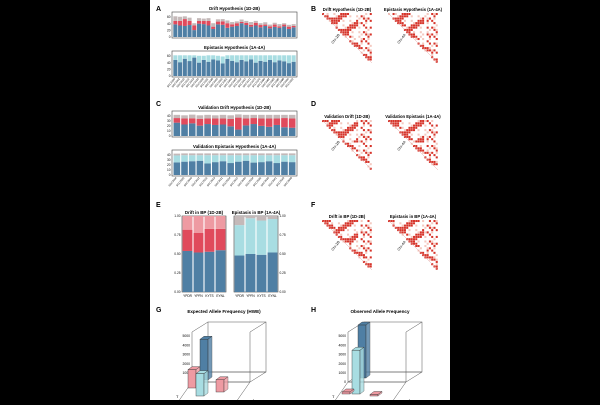 The width and height of the screenshot is (600, 405). I want to click on e1-bar-blue, so click(187, 271).